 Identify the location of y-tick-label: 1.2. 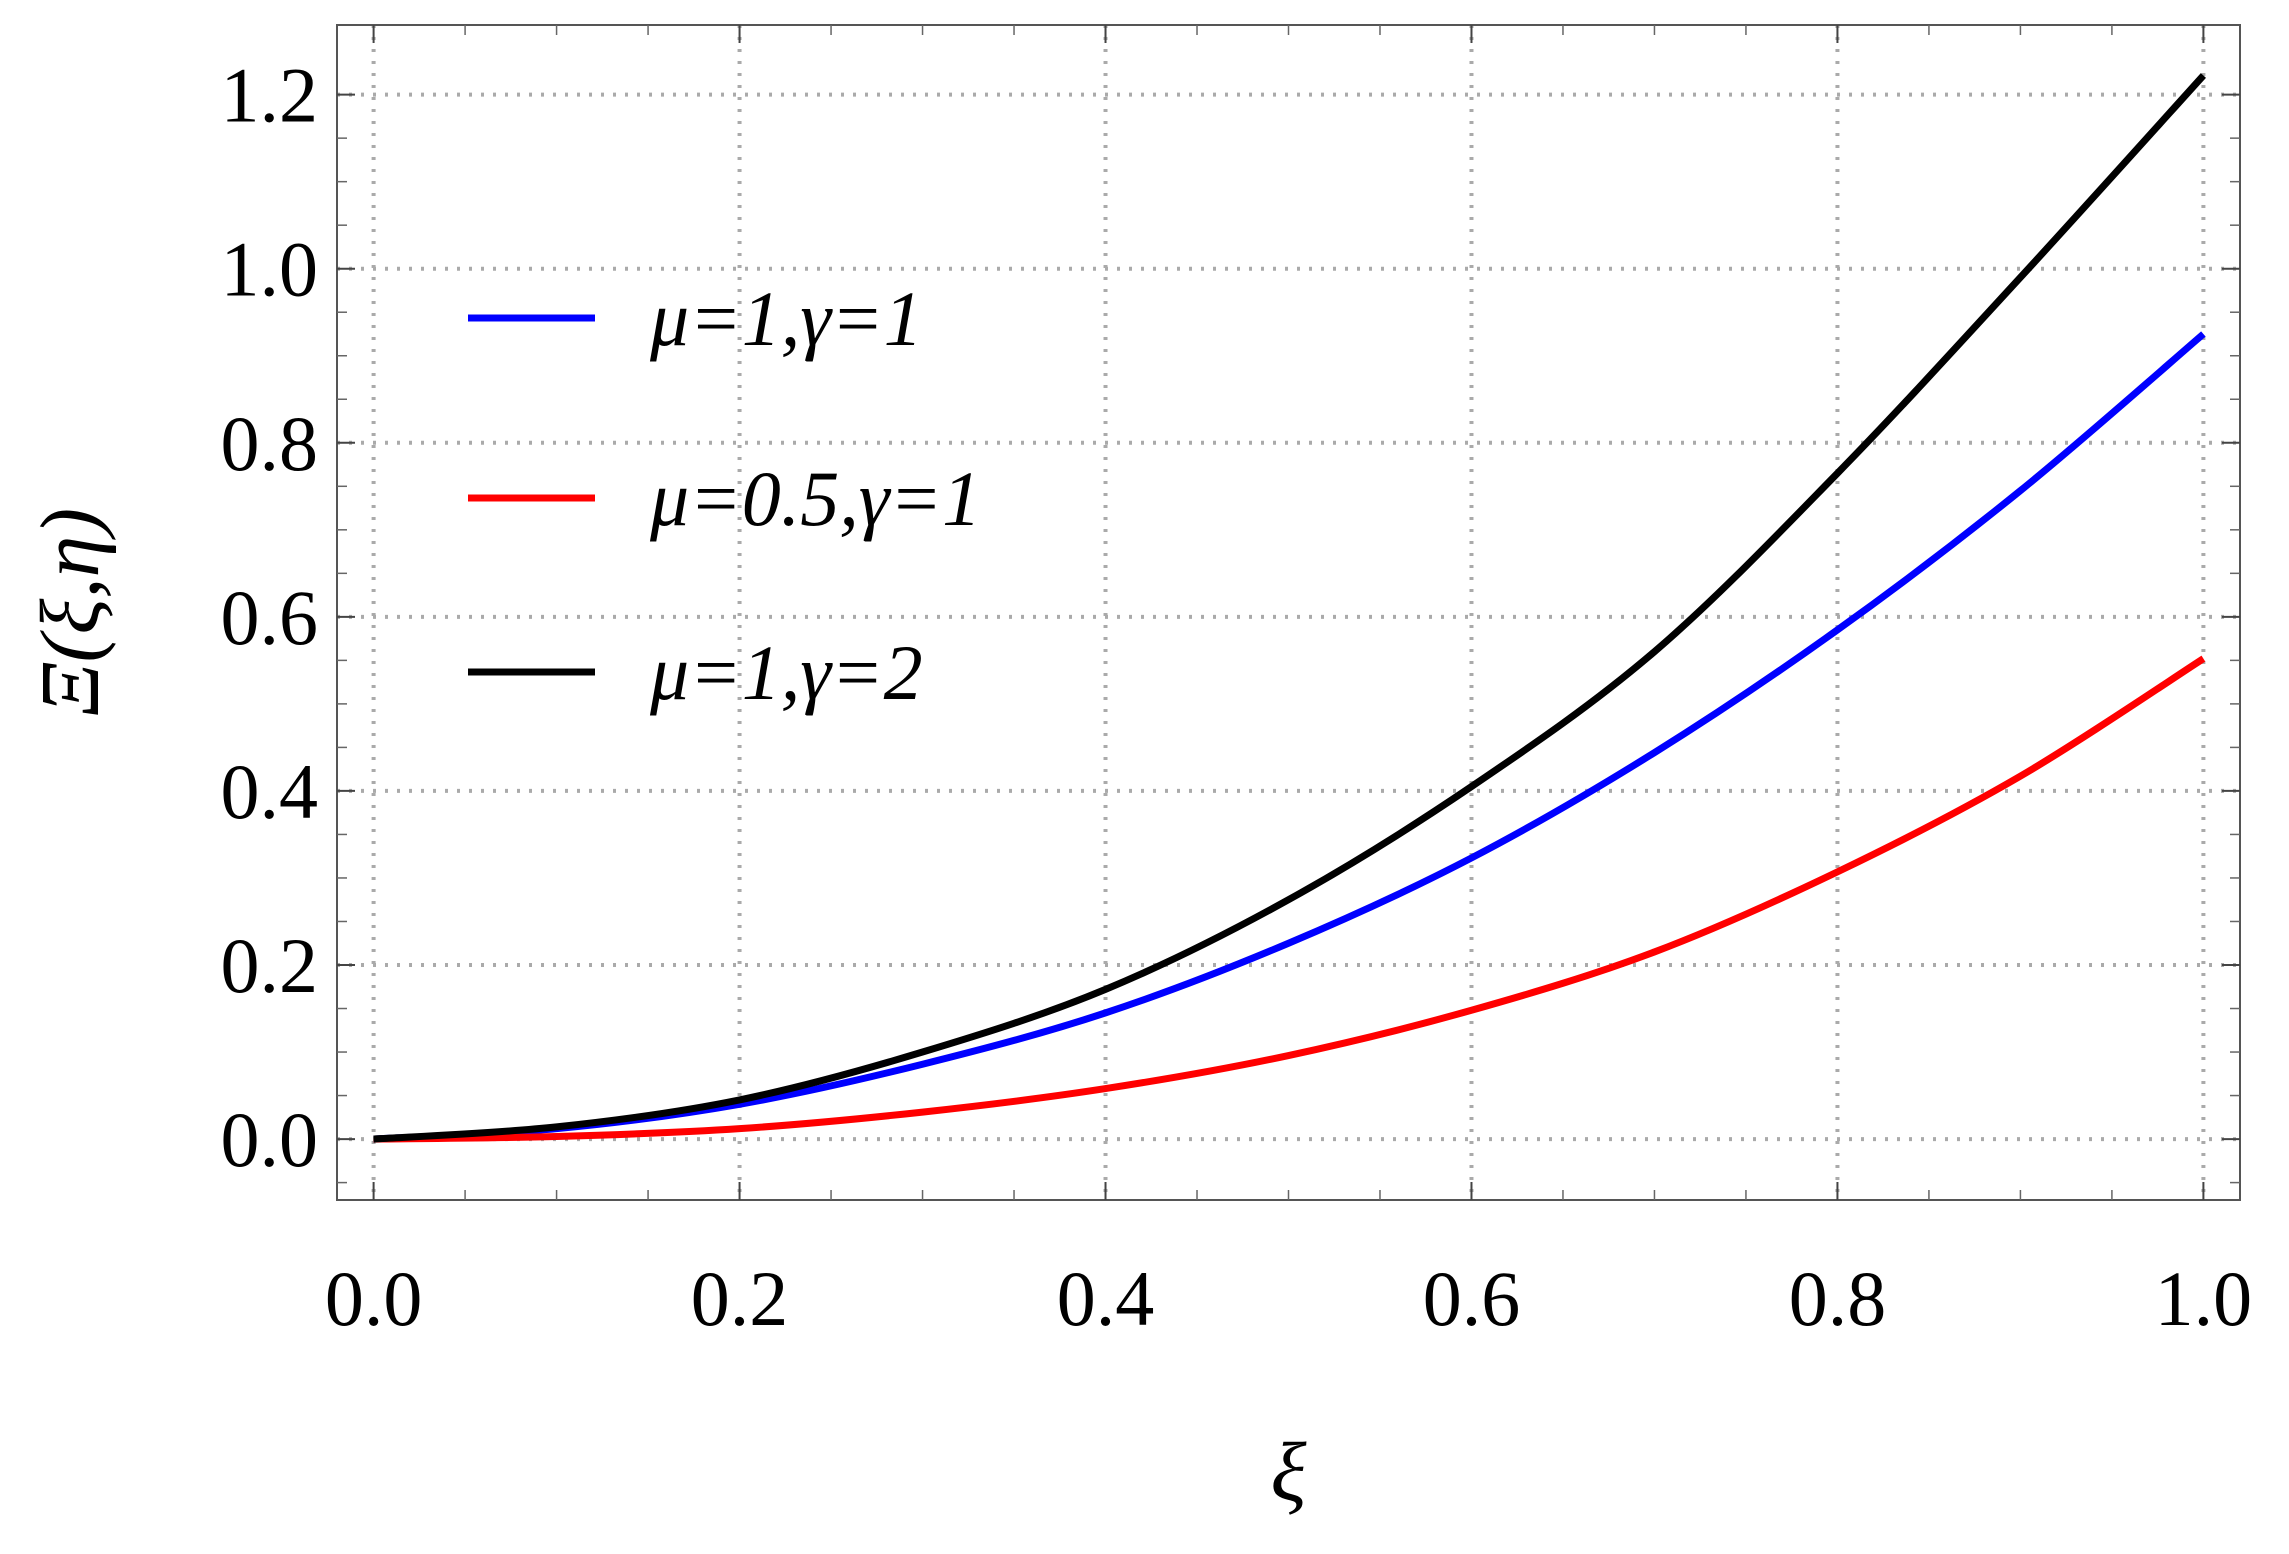
(270, 95).